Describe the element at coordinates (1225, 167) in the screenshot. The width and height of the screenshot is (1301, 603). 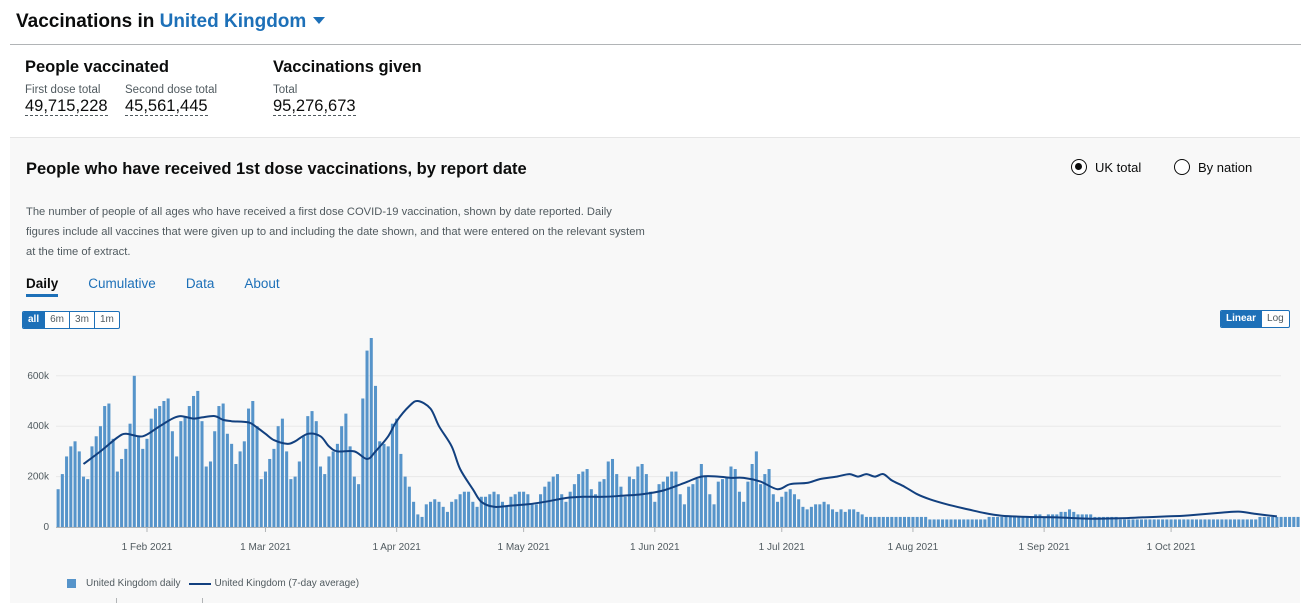
I see `radio-by-nation-label: By nation` at that location.